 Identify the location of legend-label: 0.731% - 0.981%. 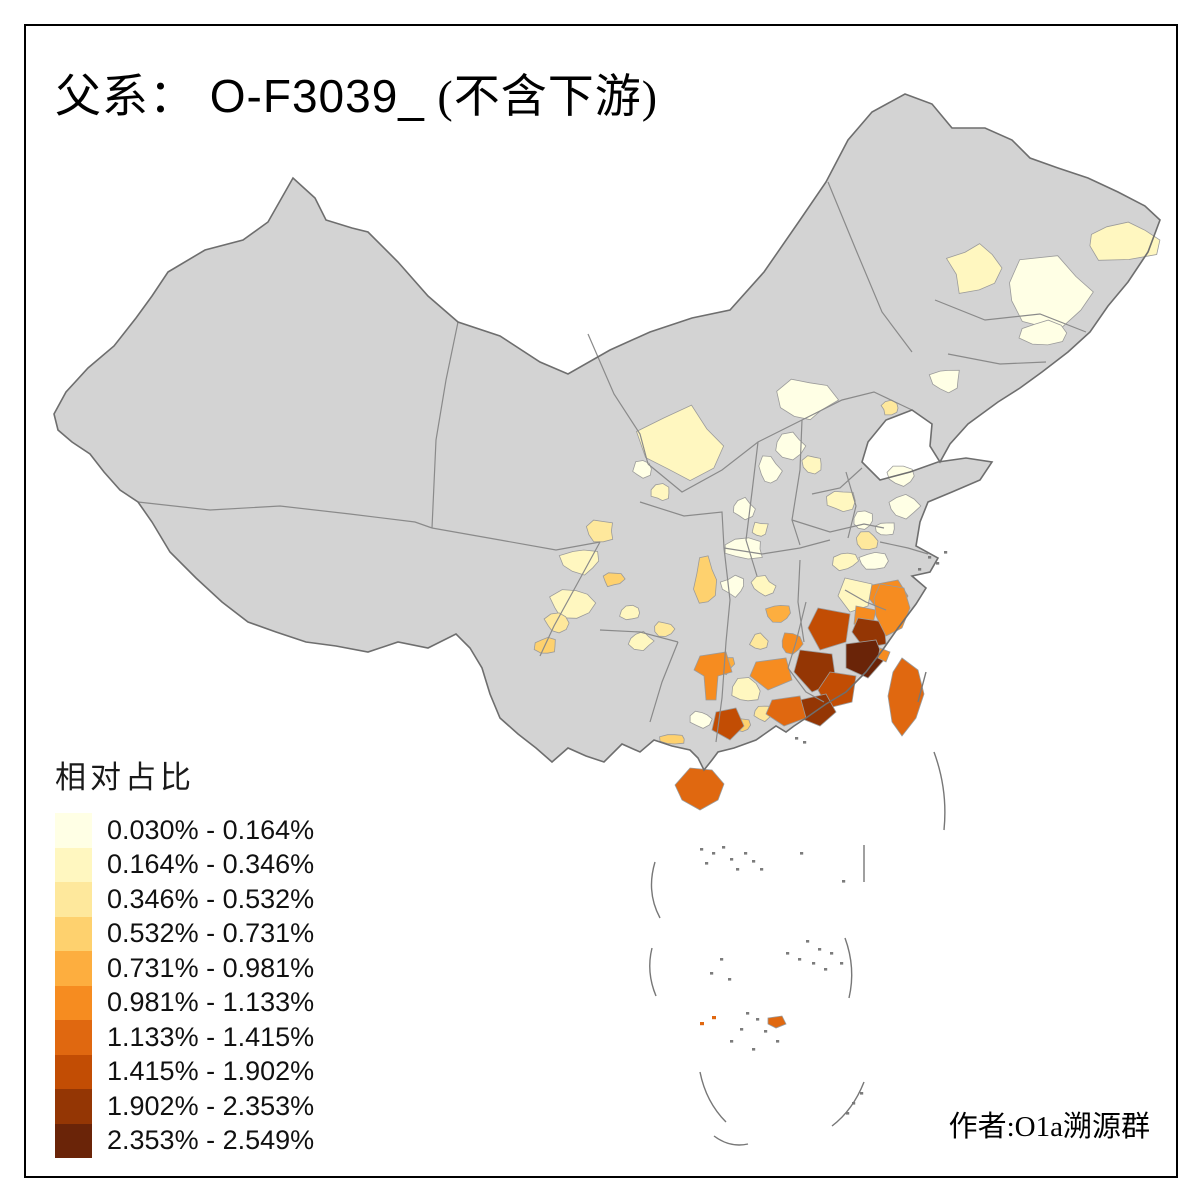
(211, 967).